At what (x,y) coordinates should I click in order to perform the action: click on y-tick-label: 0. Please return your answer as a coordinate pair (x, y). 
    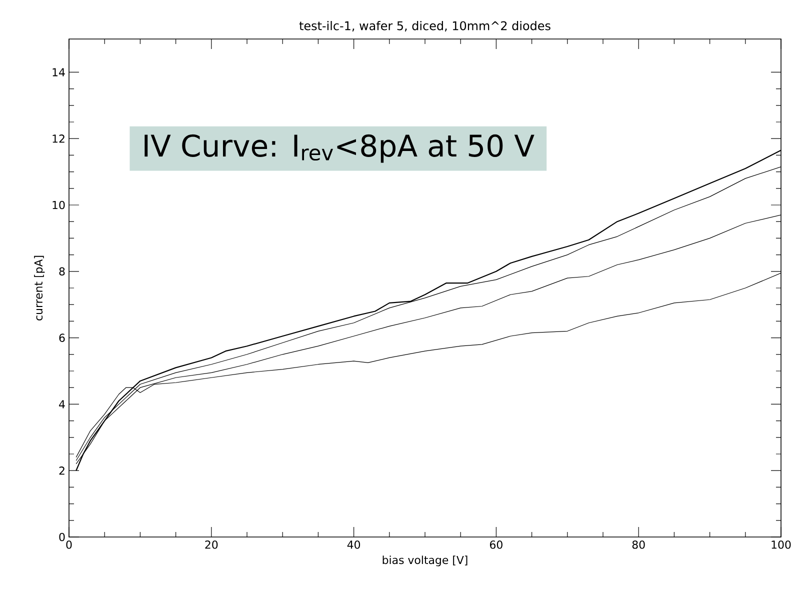
    Looking at the image, I should click on (62, 537).